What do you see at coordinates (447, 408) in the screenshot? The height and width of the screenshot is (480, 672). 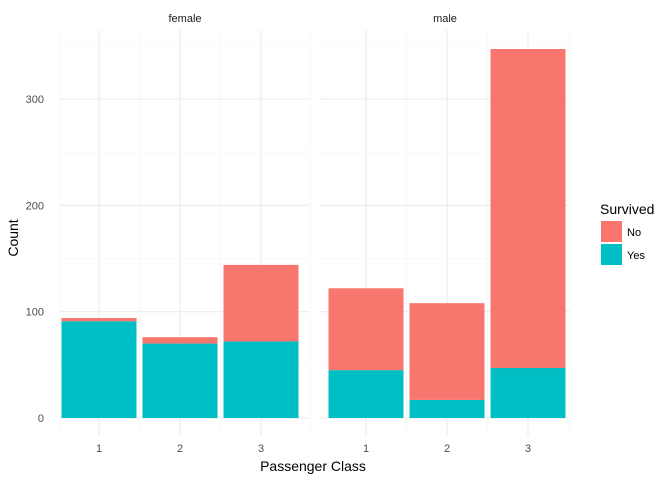 I see `bar-male-class2-yes` at bounding box center [447, 408].